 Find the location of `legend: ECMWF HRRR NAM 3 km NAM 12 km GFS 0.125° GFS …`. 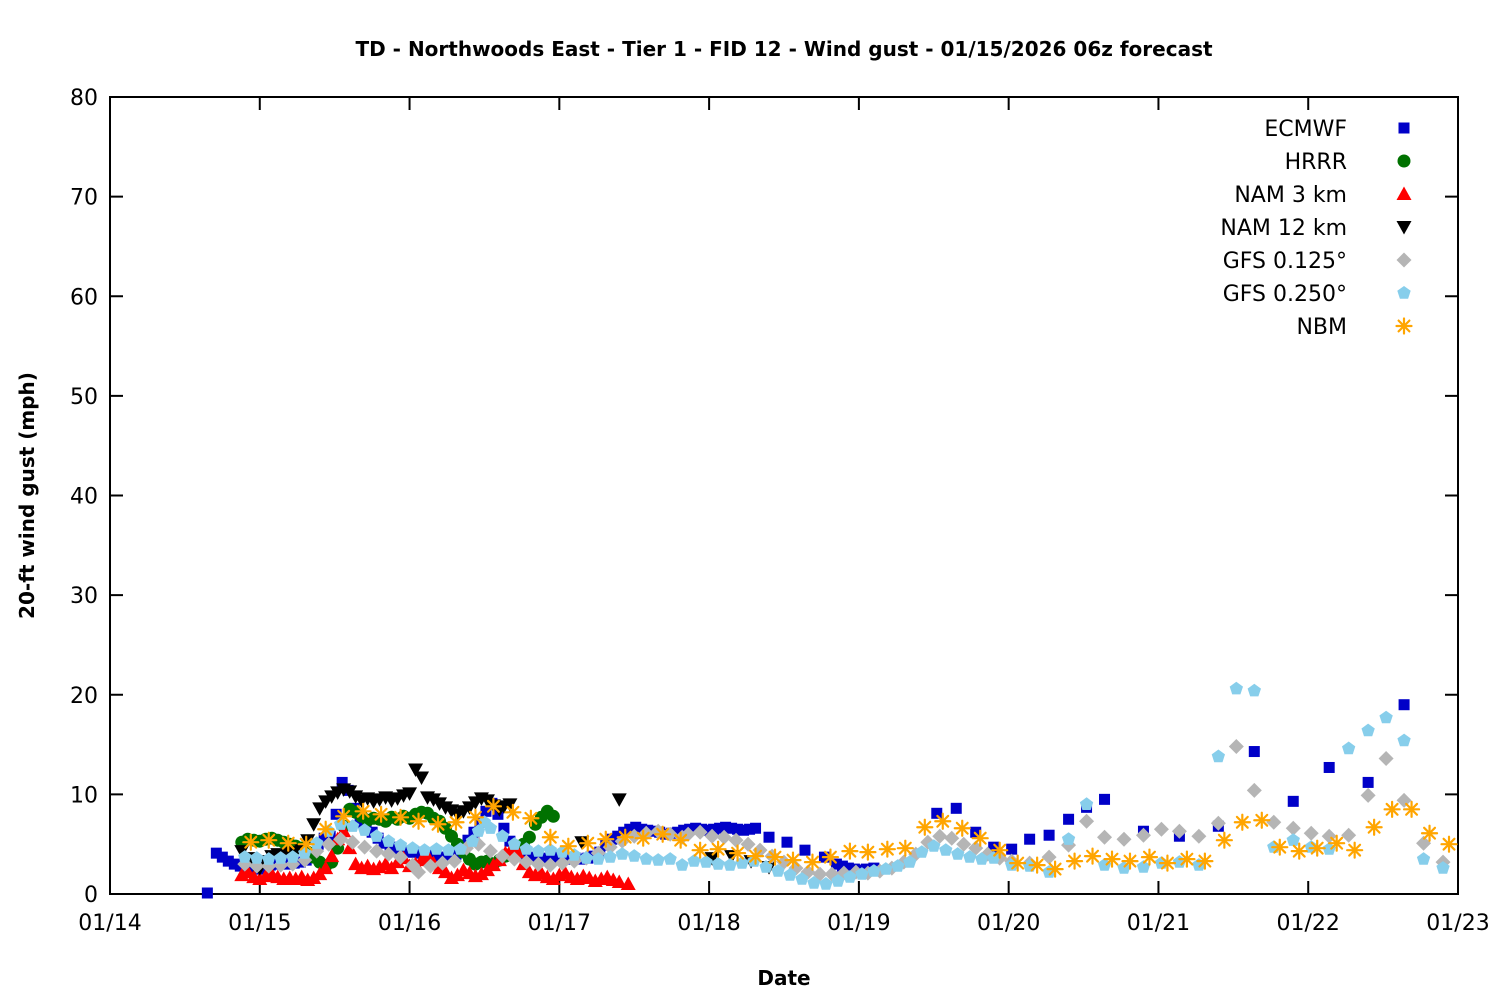

legend: ECMWF HRRR NAM 3 km NAM 12 km GFS 0.125° GFS … is located at coordinates (1316, 228).